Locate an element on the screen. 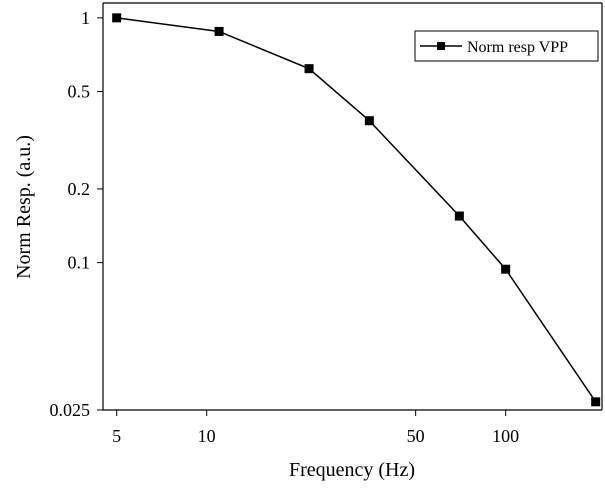 Image resolution: width=605 pixels, height=488 pixels. x-axis-title: Frequency (Hz) is located at coordinates (352, 470).